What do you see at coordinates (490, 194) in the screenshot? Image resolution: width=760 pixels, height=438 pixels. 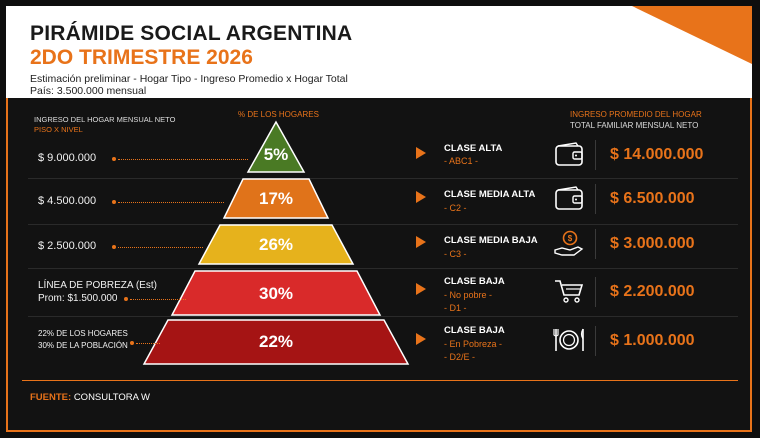 I see `class-name: CLASE MEDIA ALTA` at bounding box center [490, 194].